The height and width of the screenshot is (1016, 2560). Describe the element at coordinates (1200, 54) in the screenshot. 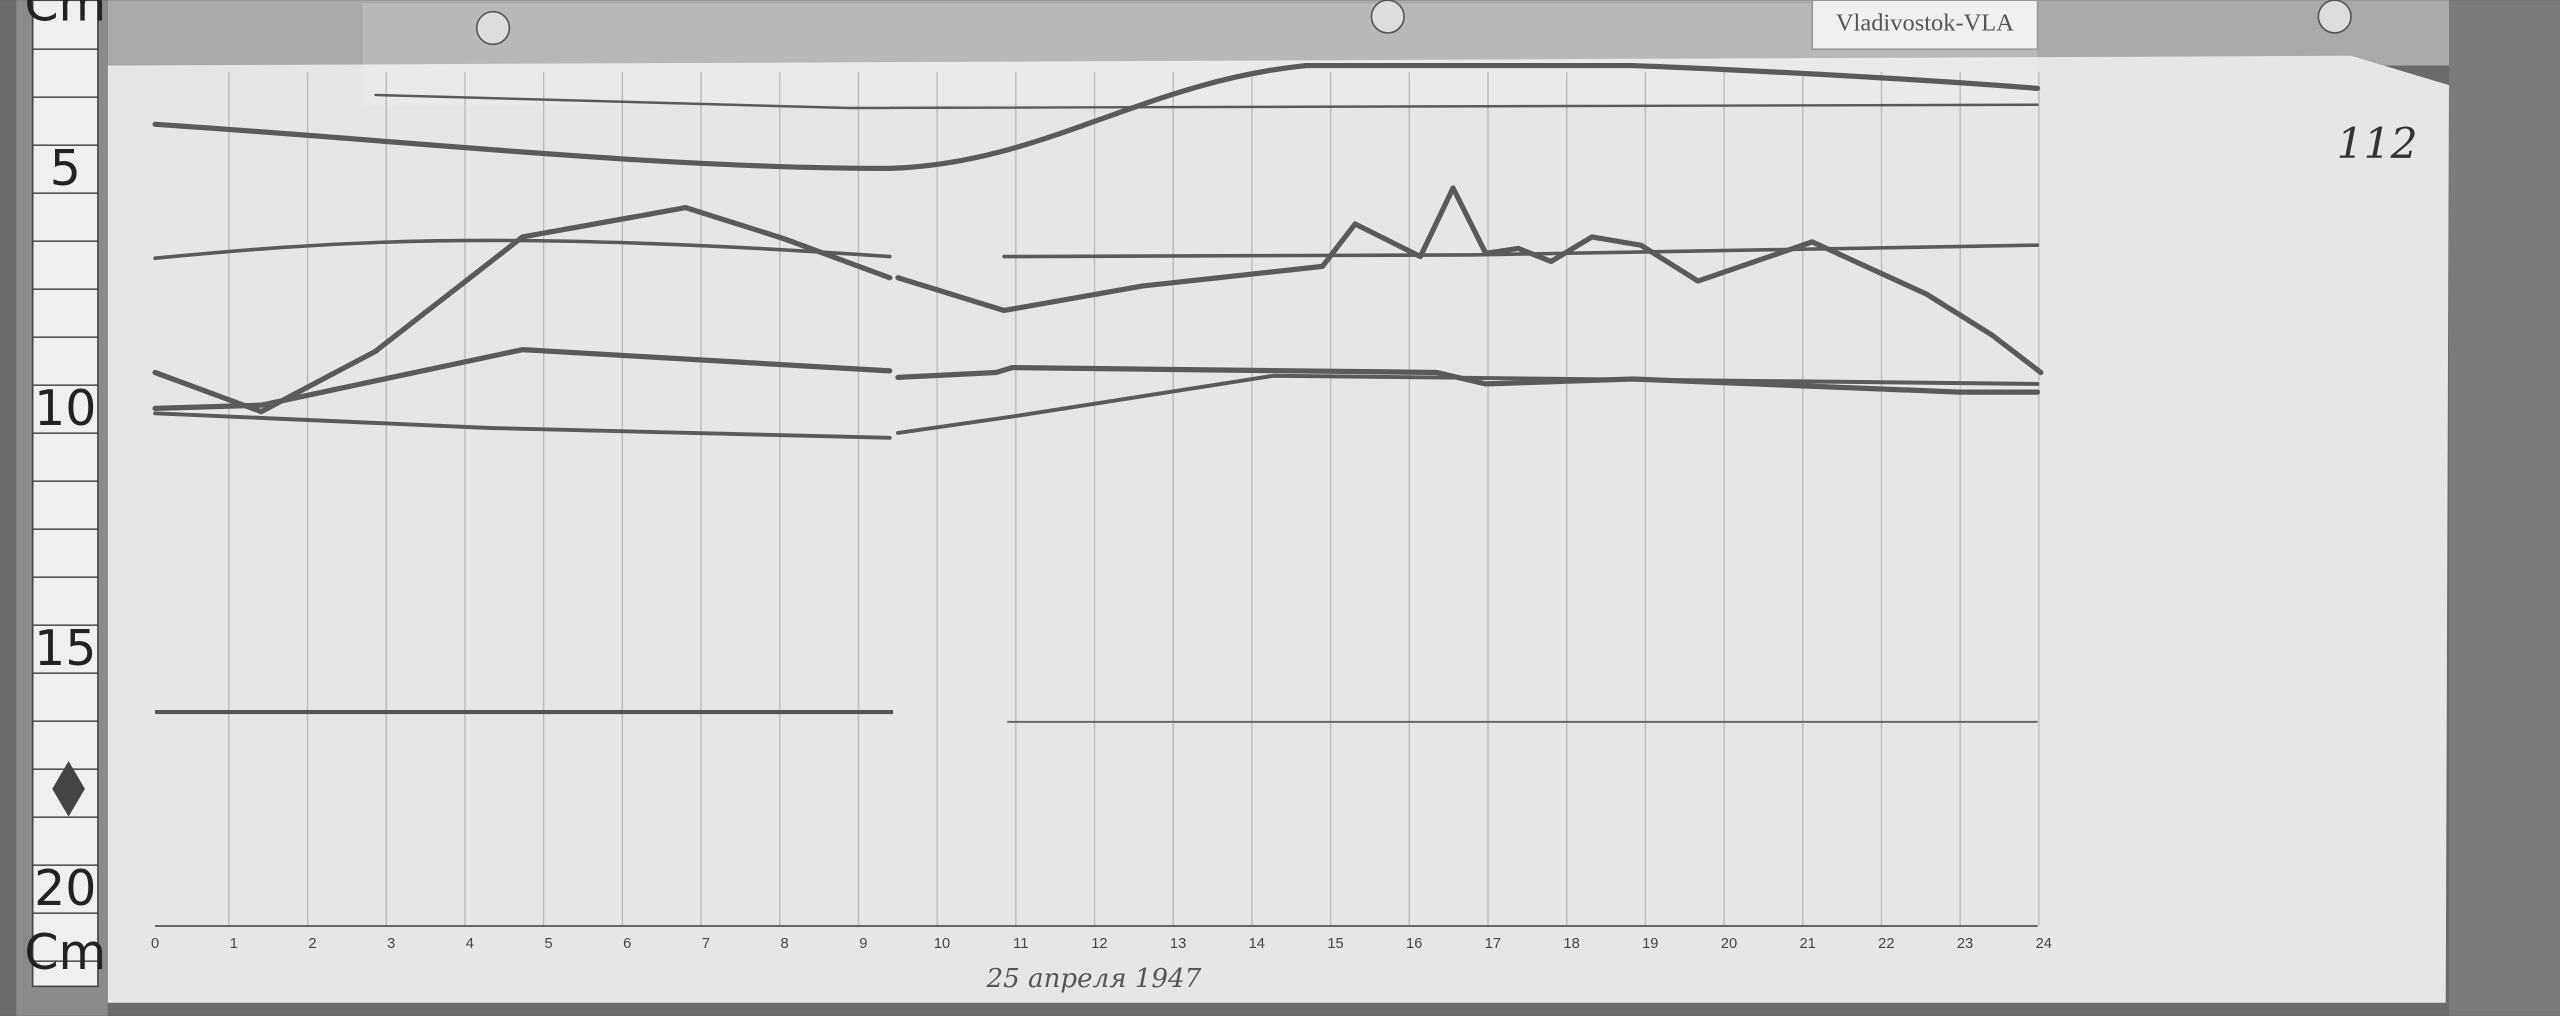

I see `glass-reflection` at that location.